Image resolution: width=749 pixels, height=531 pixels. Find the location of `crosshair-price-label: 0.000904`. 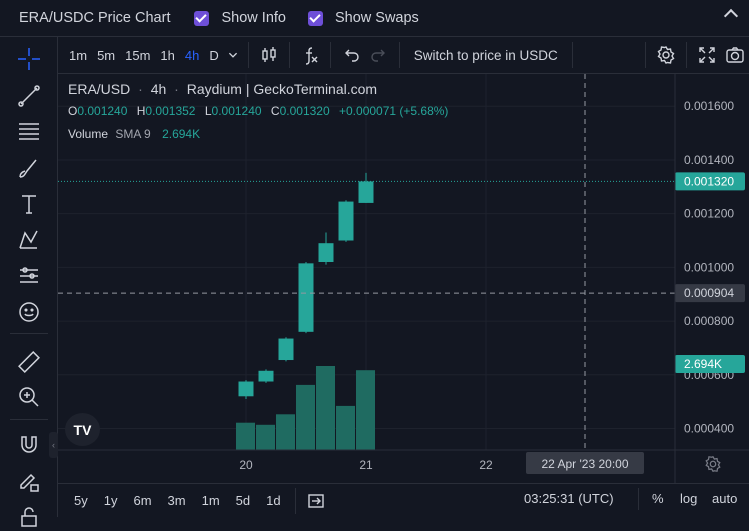

crosshair-price-label: 0.000904 is located at coordinates (709, 293).